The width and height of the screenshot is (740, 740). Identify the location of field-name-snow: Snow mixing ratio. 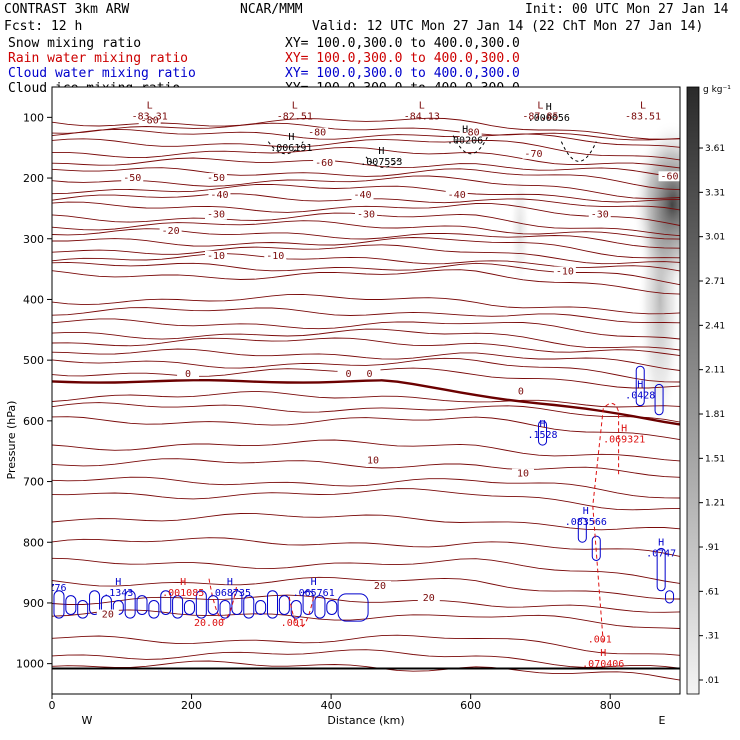
(74, 43).